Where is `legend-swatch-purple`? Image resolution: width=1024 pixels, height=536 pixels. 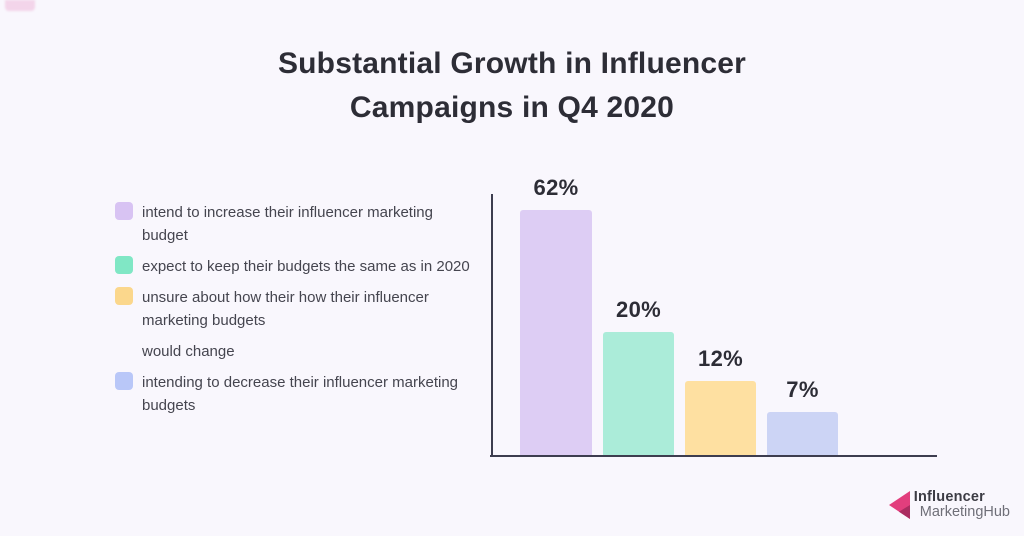
legend-swatch-purple is located at coordinates (124, 211).